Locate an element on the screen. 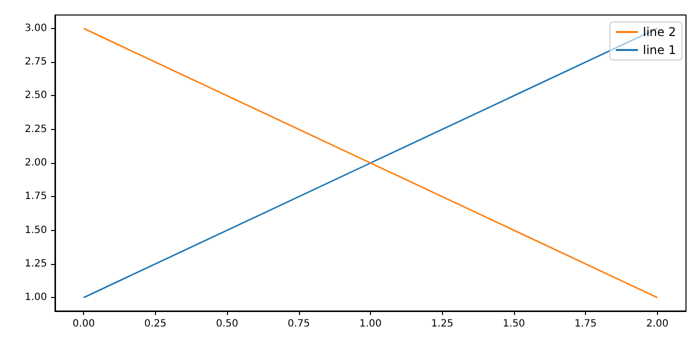  y-tick-label: 1.75 is located at coordinates (35, 196).